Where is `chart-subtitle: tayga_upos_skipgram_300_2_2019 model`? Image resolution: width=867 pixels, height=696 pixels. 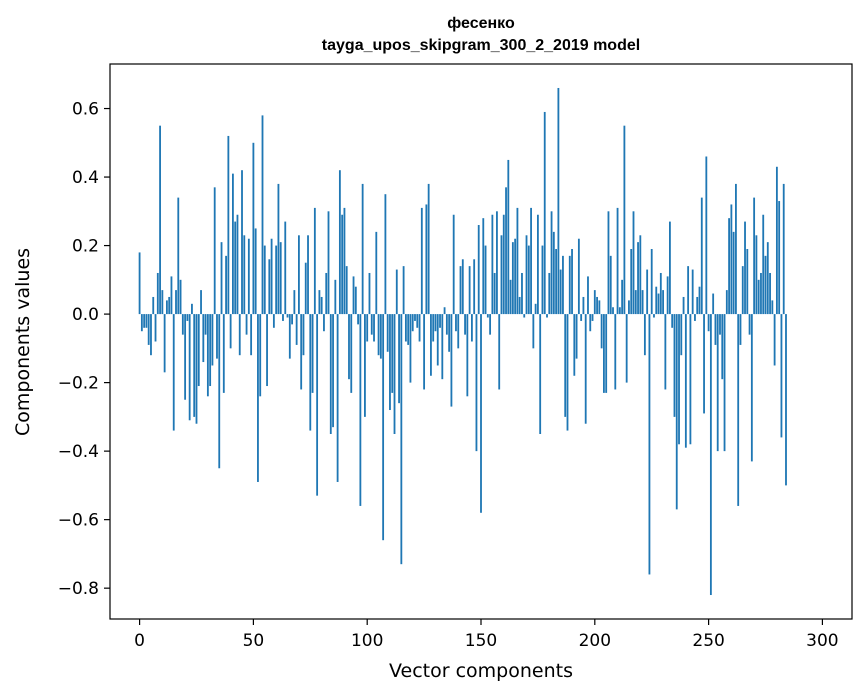
chart-subtitle: tayga_upos_skipgram_300_2_2019 model is located at coordinates (481, 45).